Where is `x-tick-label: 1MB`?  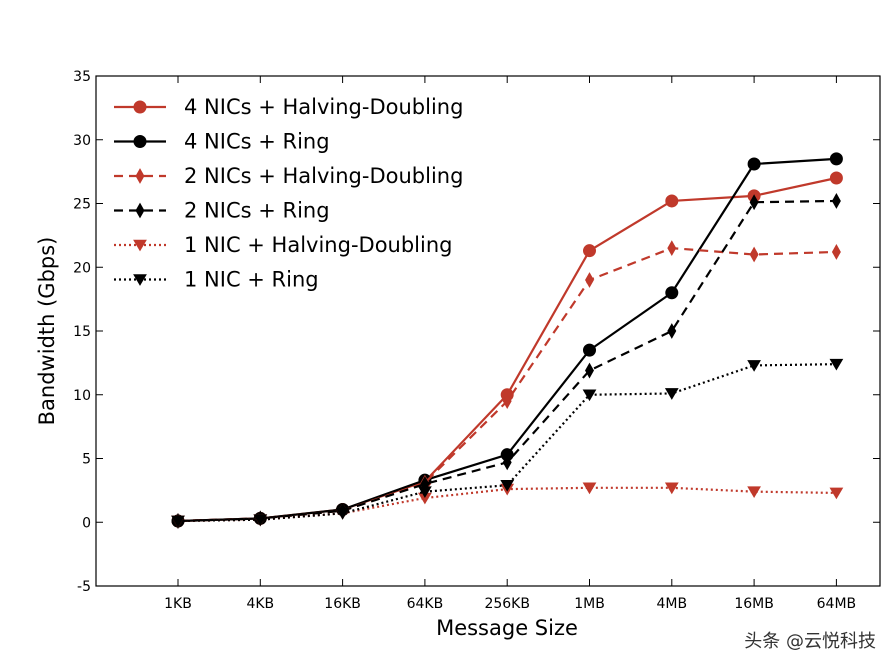
x-tick-label: 1MB is located at coordinates (589, 604).